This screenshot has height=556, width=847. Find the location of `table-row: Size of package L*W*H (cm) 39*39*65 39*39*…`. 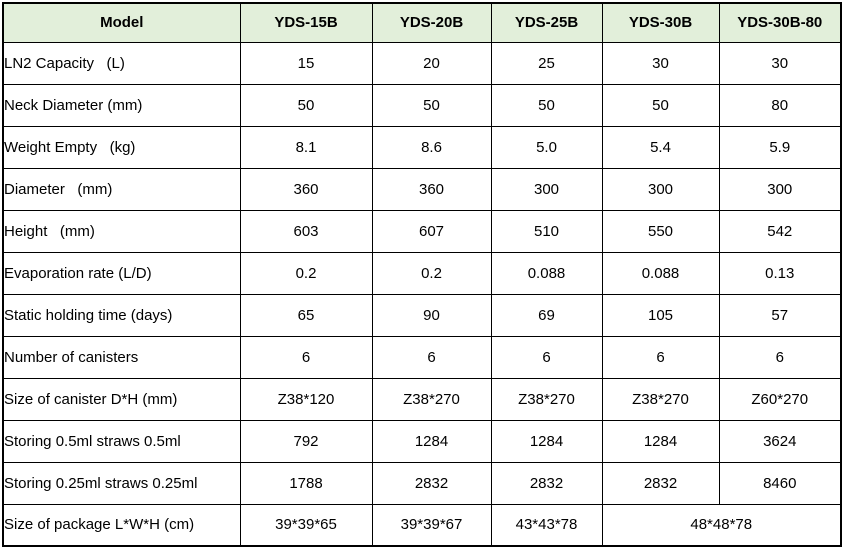

table-row: Size of package L*W*H (cm) 39*39*65 39*39*… is located at coordinates (422, 525).